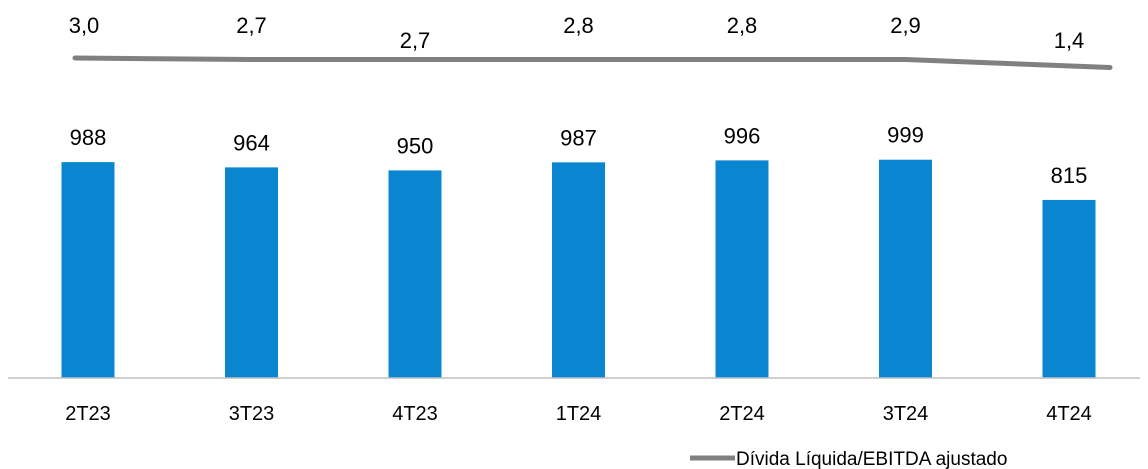  I want to click on bar-1T24, so click(578, 270).